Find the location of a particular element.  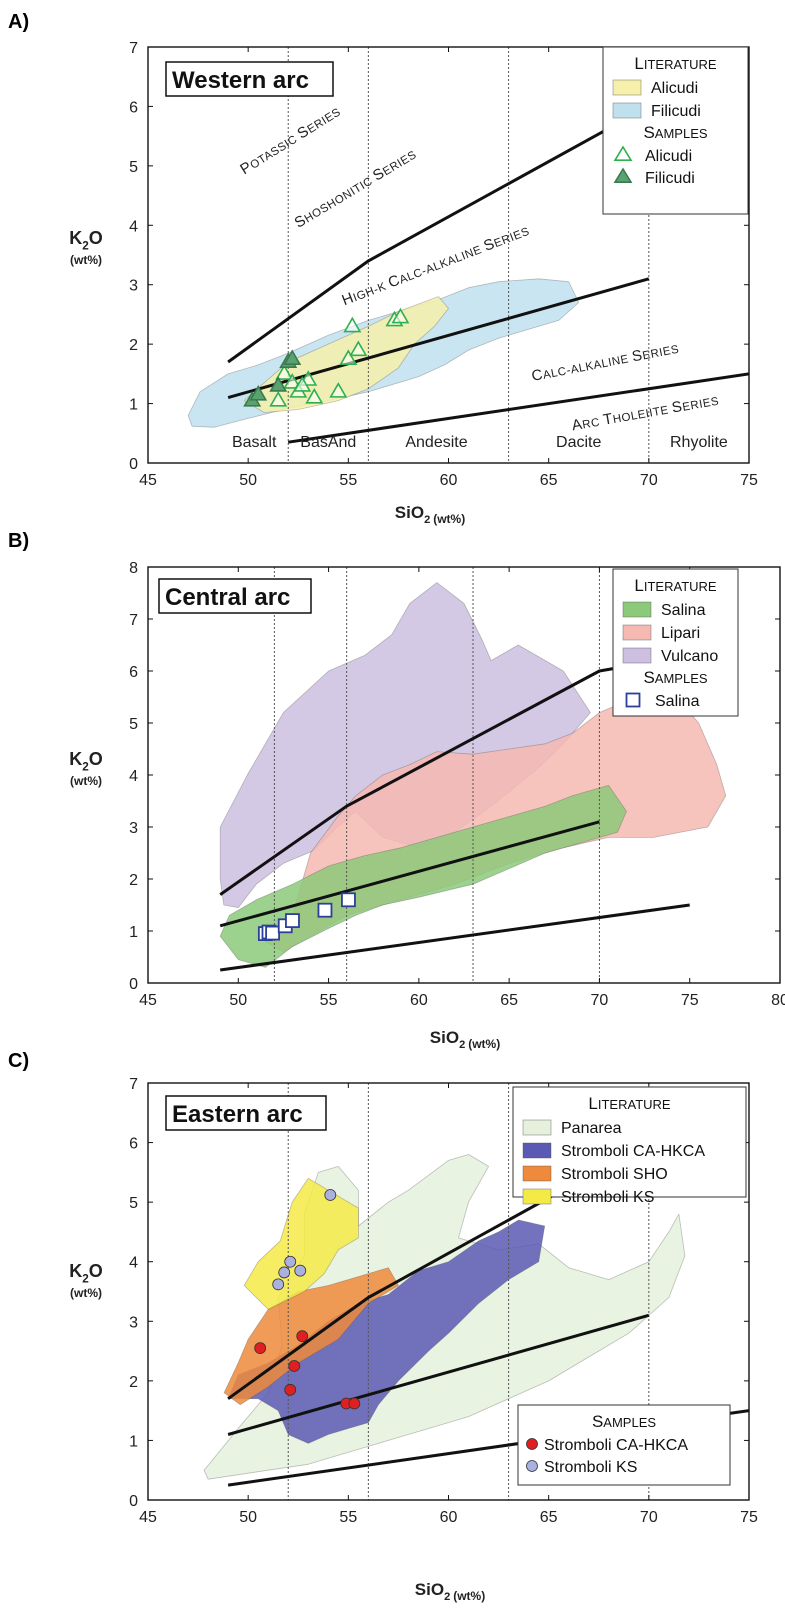

rock-type-label: Basalt is located at coordinates (254, 442).